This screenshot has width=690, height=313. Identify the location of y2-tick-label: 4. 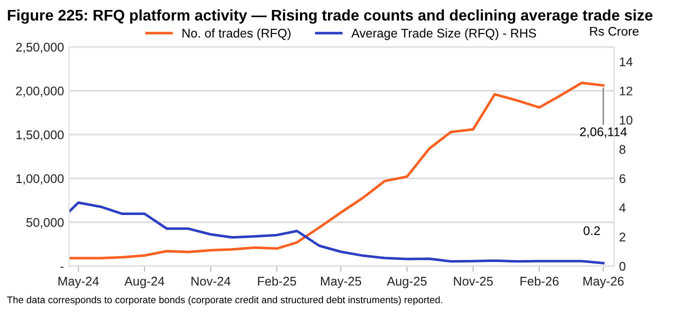
(622, 208).